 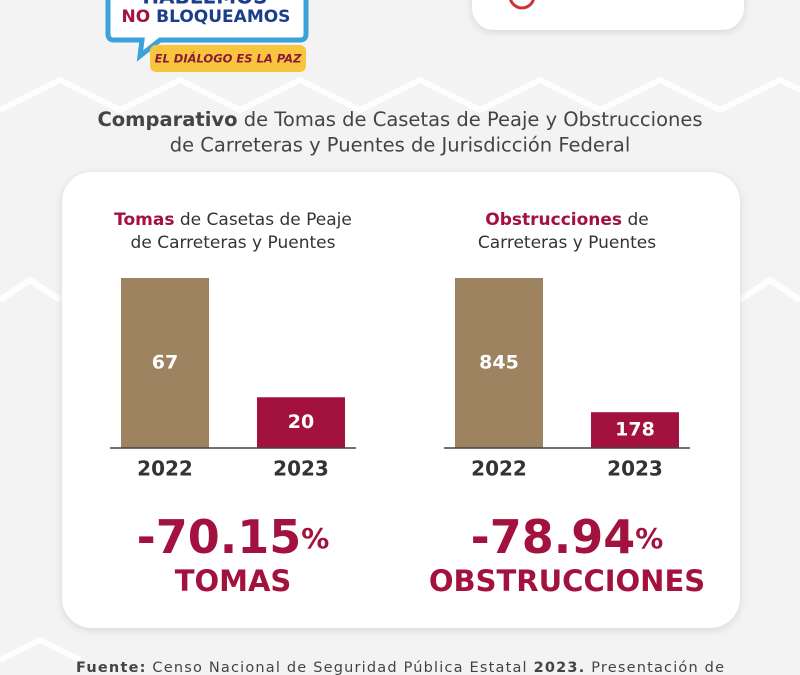 I want to click on logo-line2: NO BLOQUEAMOS, so click(x=206, y=17).